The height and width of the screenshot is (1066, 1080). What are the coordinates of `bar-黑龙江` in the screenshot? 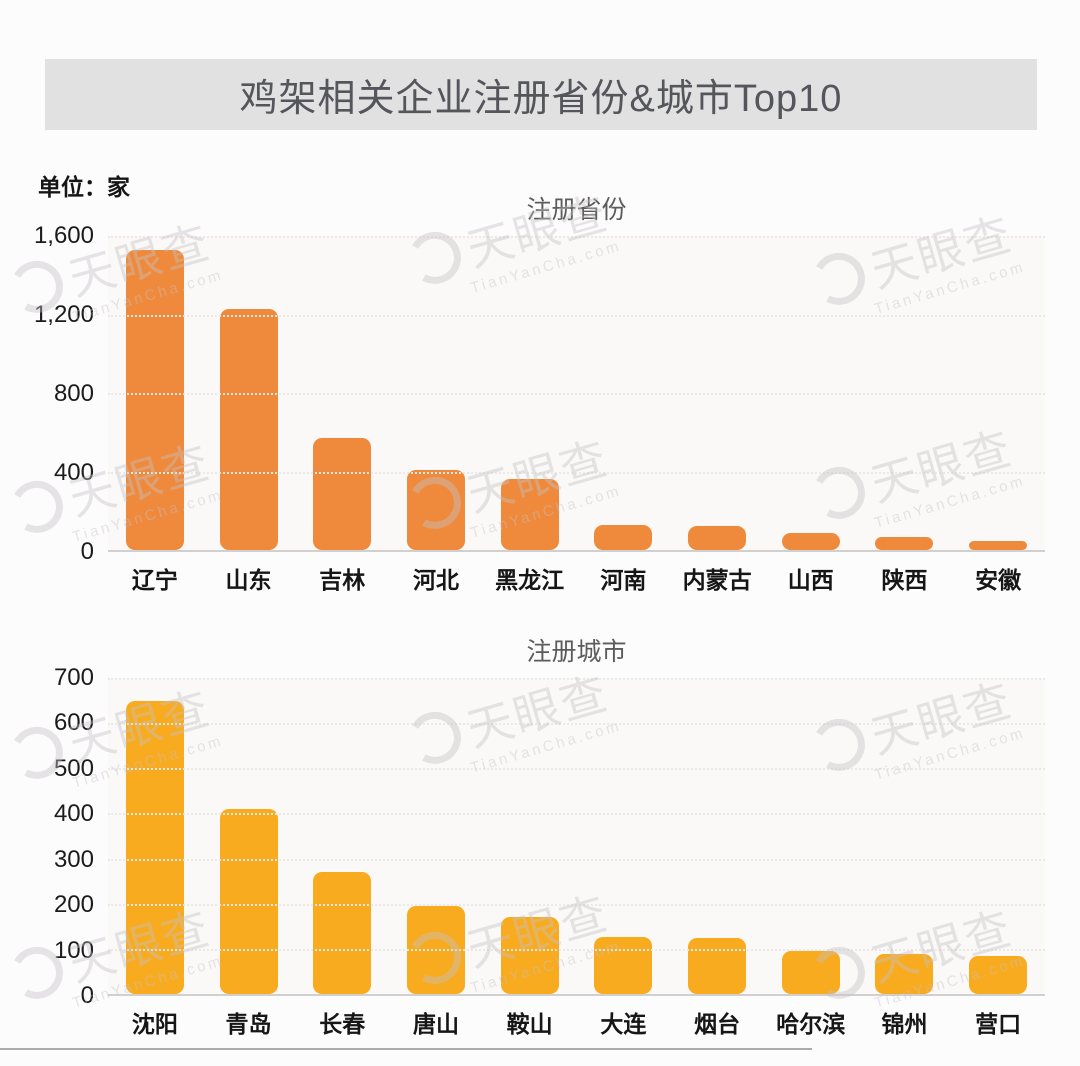 It's located at (529, 514).